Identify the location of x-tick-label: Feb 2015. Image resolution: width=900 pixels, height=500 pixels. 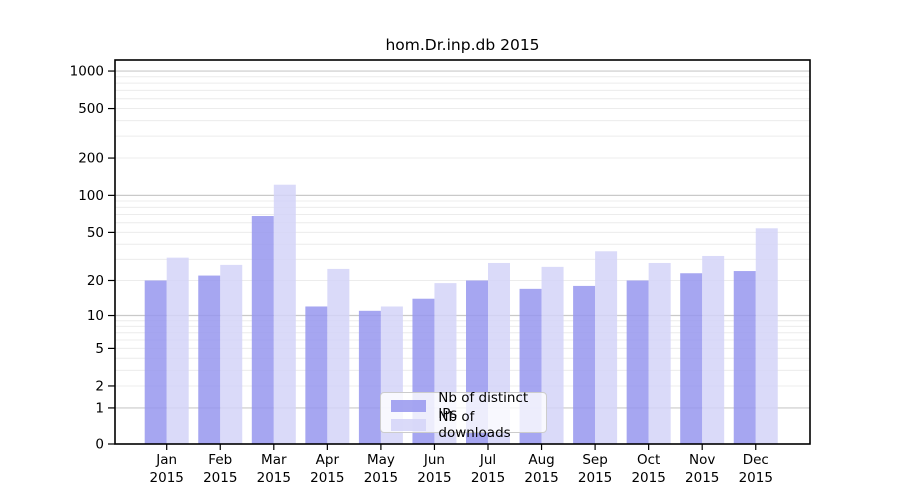
(220, 469).